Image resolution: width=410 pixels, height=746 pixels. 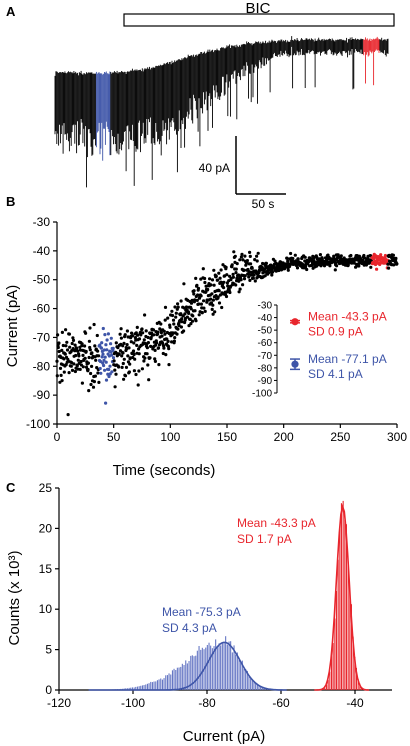 I want to click on y-tick-label: -50, so click(x=42, y=280).